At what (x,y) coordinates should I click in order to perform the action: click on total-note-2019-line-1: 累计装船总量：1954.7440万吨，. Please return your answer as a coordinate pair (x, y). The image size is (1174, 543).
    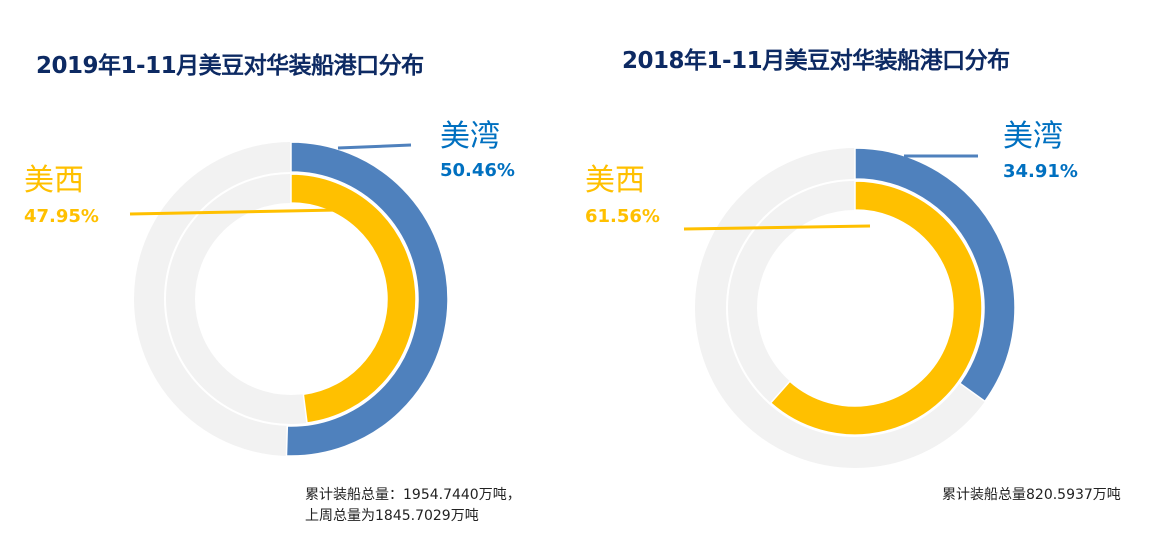
    Looking at the image, I should click on (413, 495).